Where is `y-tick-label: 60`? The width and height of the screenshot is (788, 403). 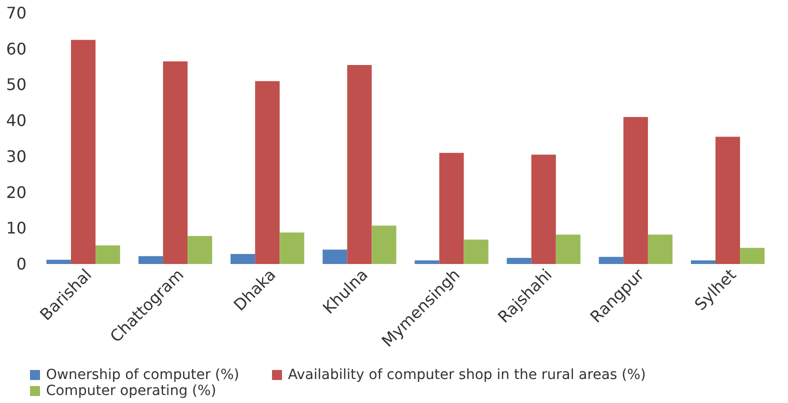
y-tick-label: 60 is located at coordinates (16, 48).